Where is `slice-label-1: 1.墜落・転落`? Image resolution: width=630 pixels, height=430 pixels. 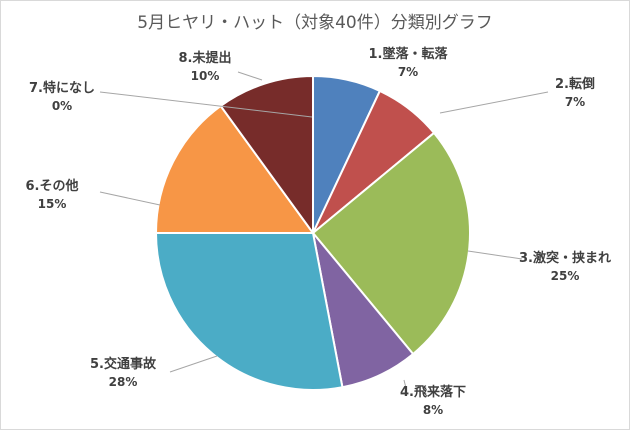
slice-label-1: 1.墜落・転落 is located at coordinates (409, 54).